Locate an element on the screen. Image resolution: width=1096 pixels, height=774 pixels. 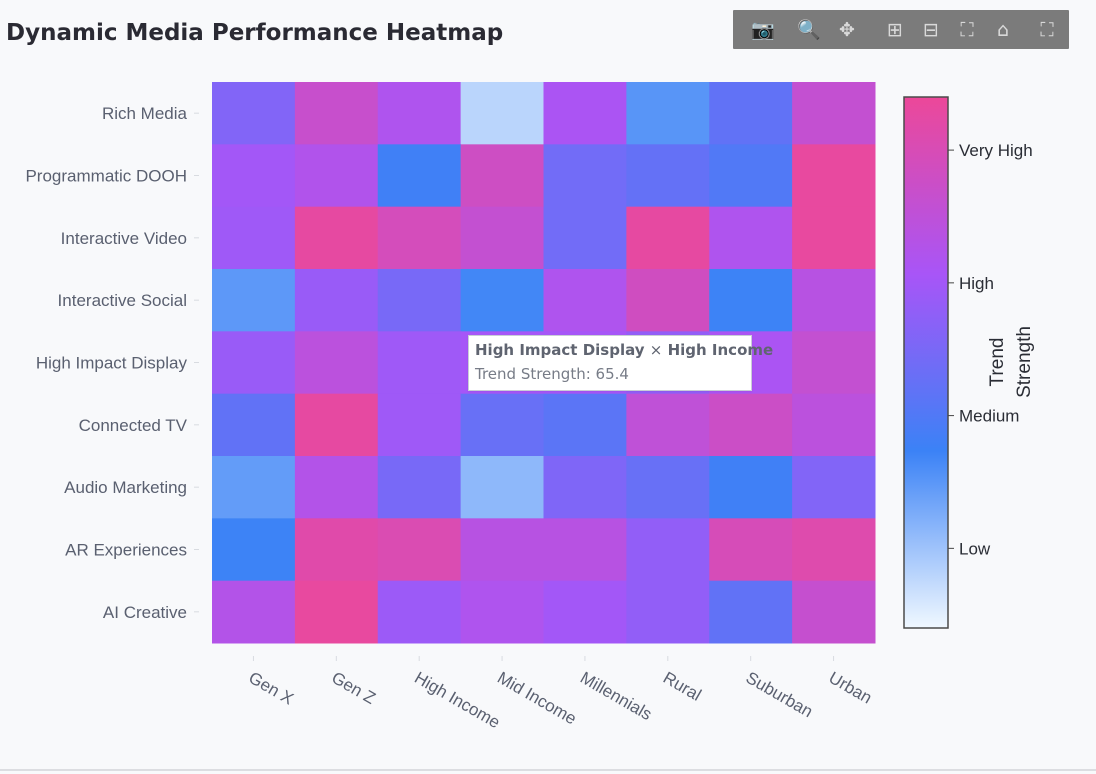
zoom-out-icon: ⊟ is located at coordinates (931, 30).